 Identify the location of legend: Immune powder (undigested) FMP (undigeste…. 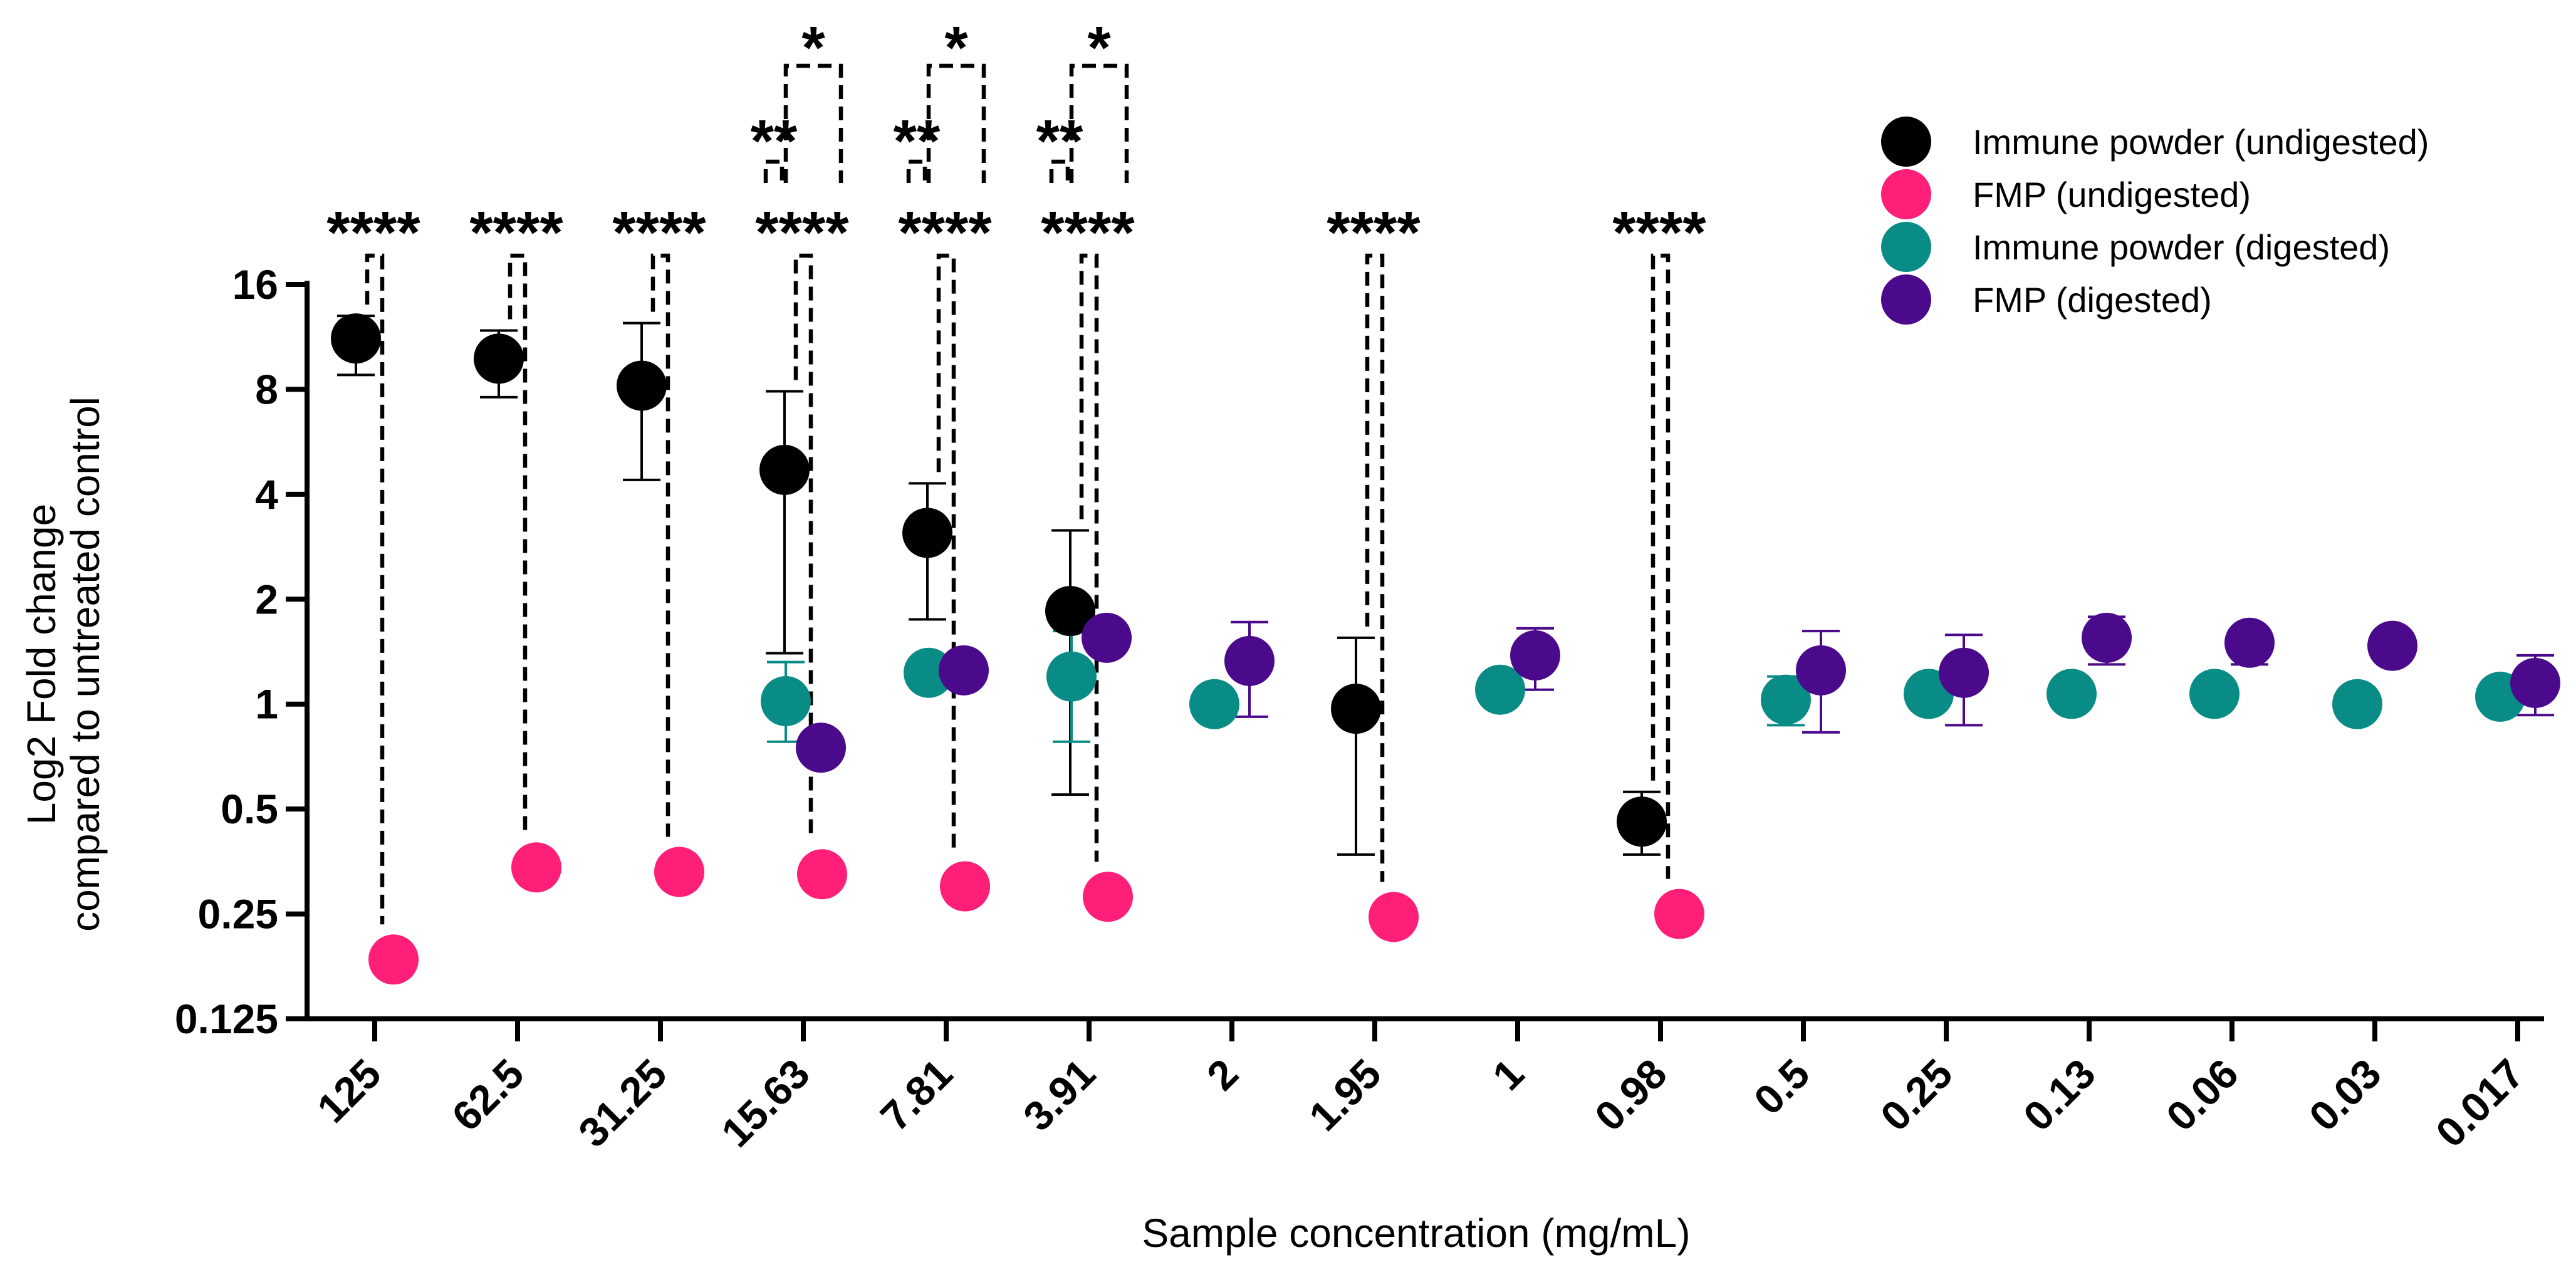
(2155, 221).